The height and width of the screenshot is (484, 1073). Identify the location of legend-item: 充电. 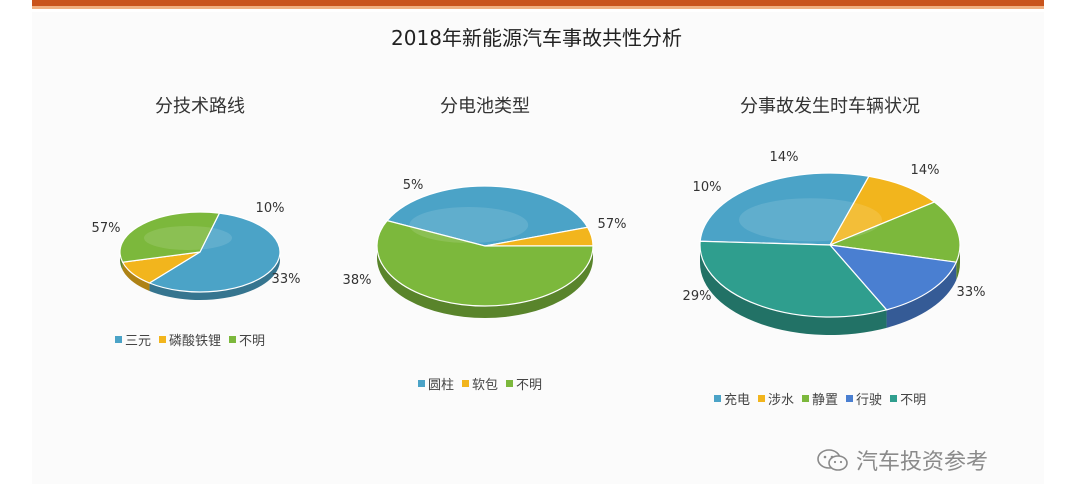
(732, 398).